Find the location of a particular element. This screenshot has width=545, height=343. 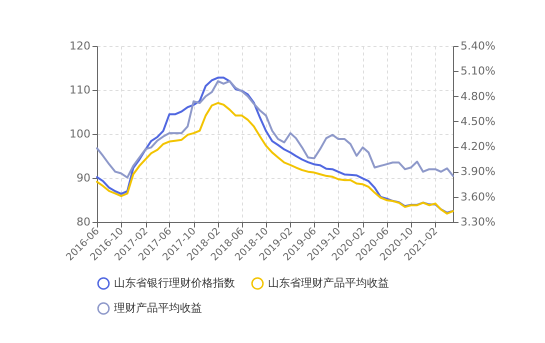

y2-tick-label: 4.50% is located at coordinates (478, 121).